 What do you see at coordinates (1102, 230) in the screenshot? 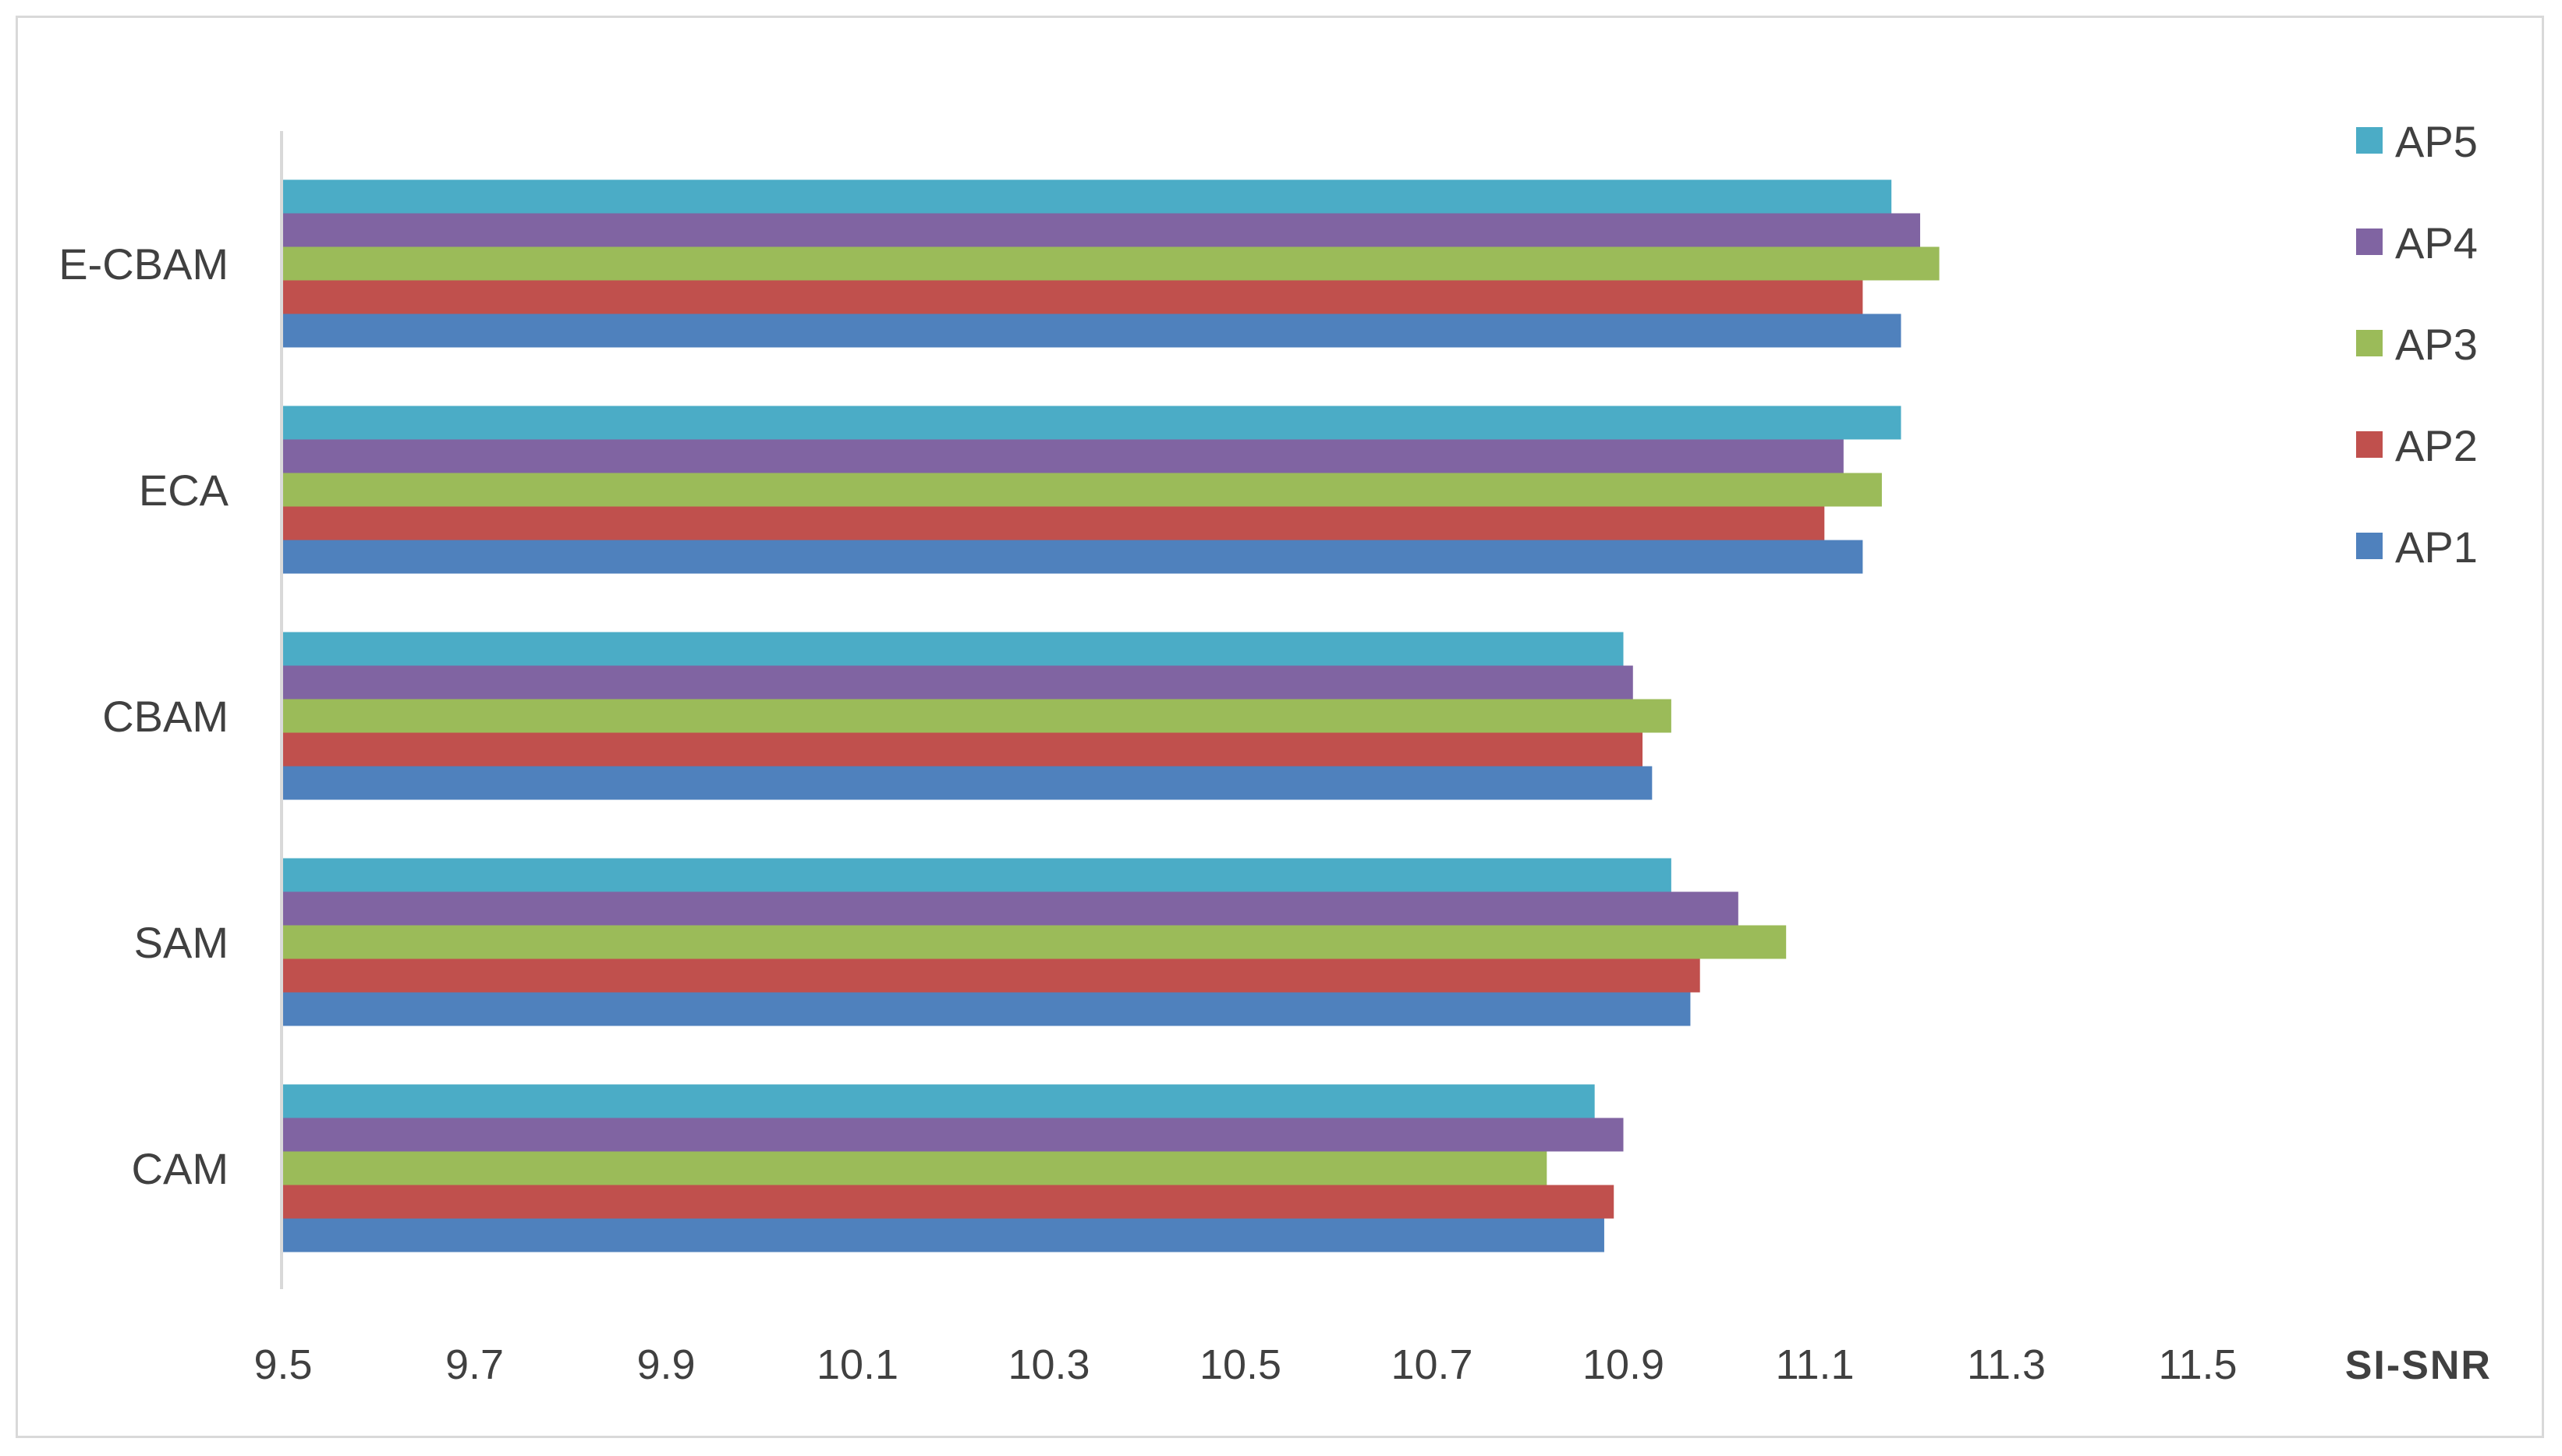
I see `bar-e-cbam-ap4` at bounding box center [1102, 230].